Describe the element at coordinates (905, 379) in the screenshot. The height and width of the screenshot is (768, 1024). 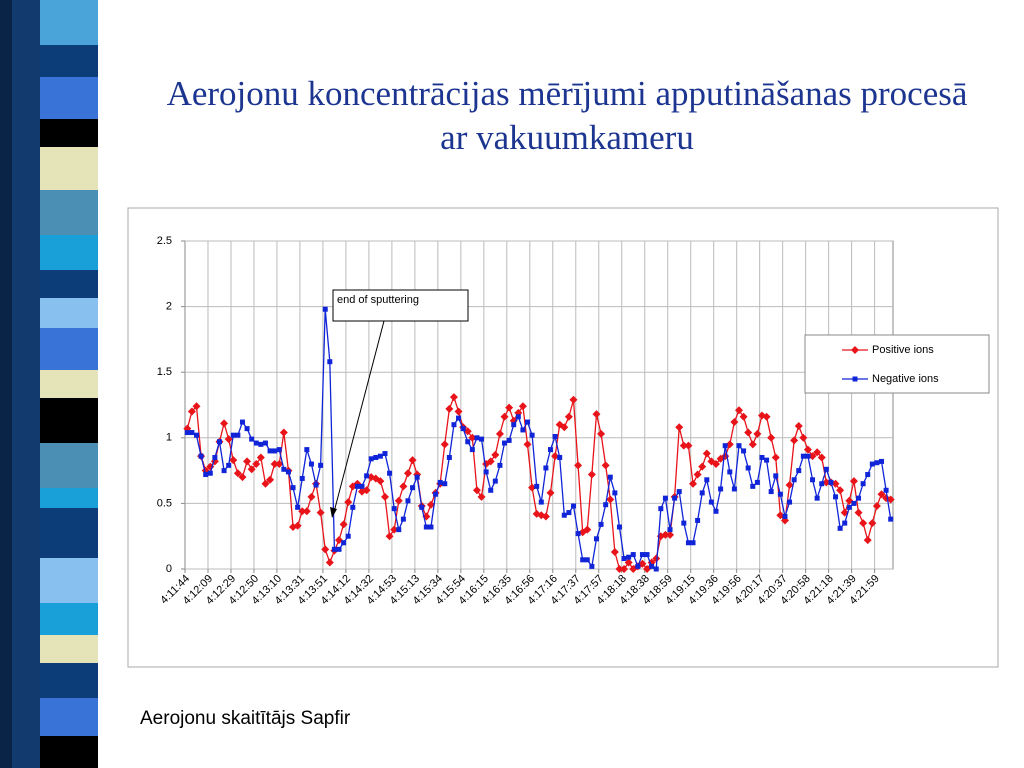
I see `legend-label: Negative ions` at that location.